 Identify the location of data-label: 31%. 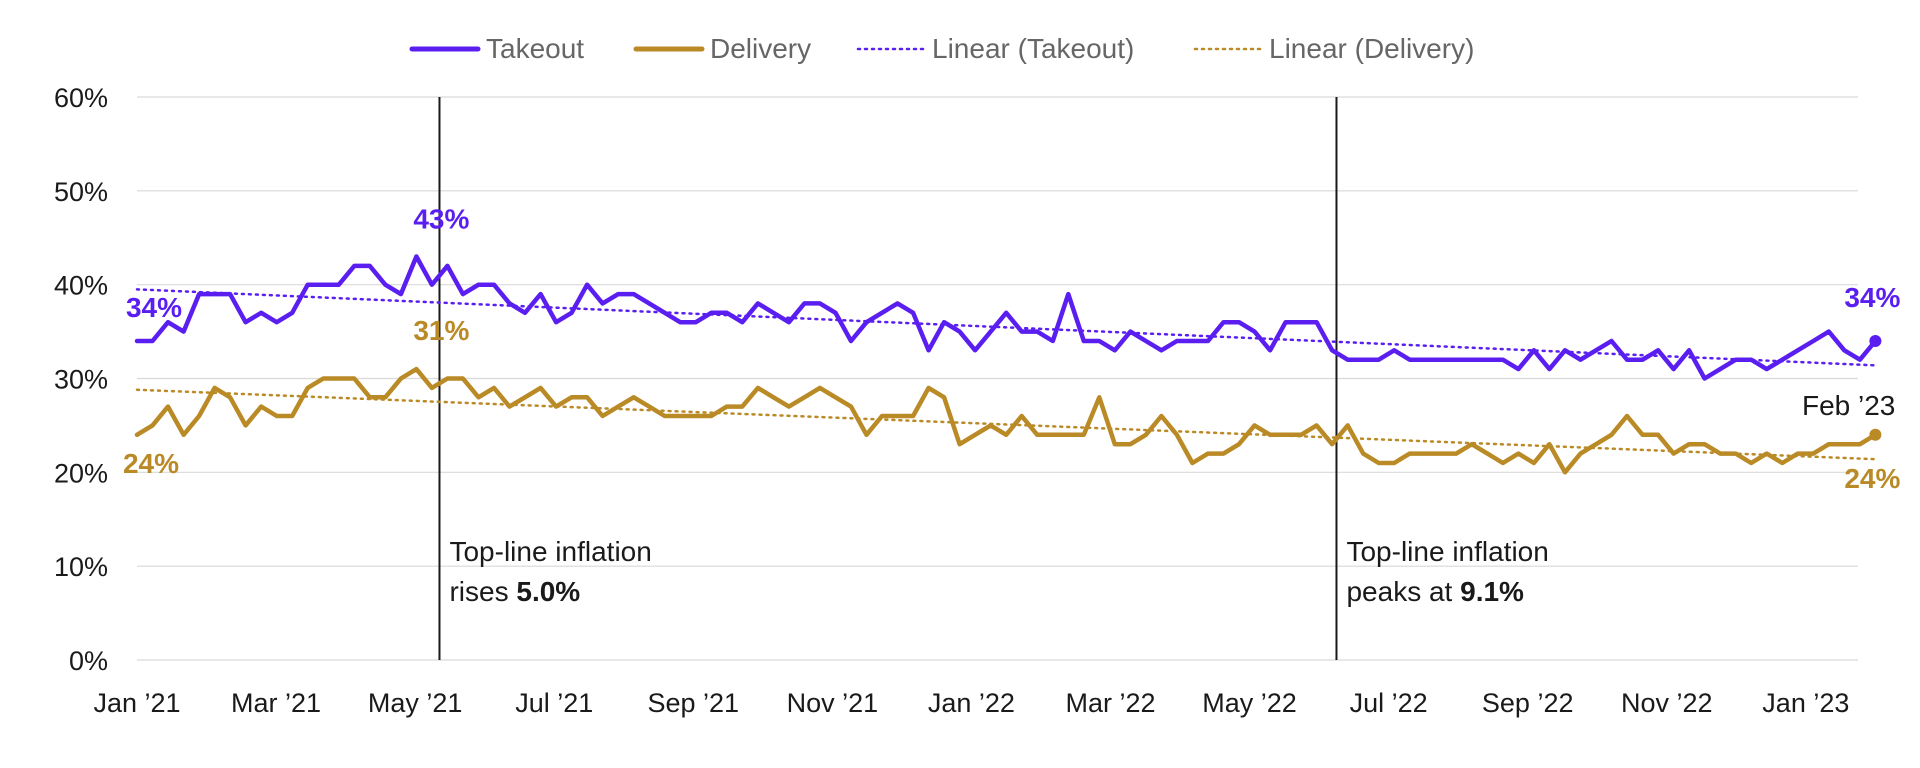
(441, 330).